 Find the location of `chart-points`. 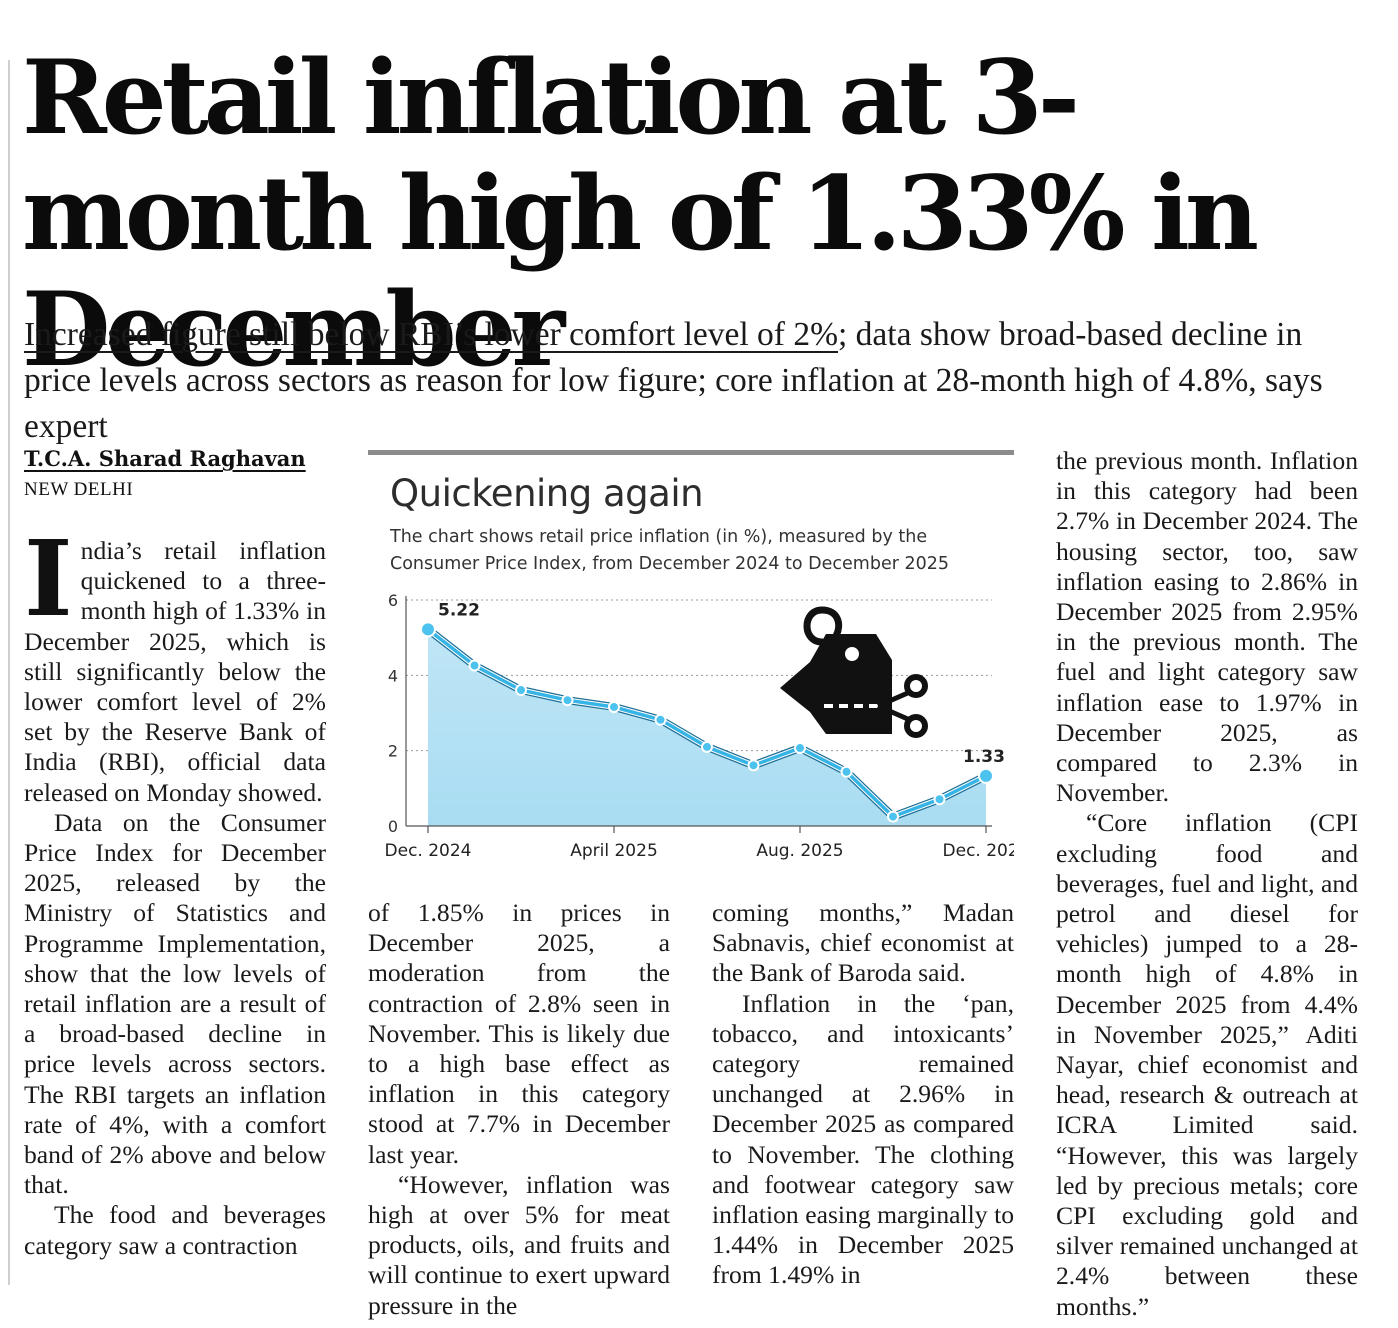

chart-points is located at coordinates (707, 722).